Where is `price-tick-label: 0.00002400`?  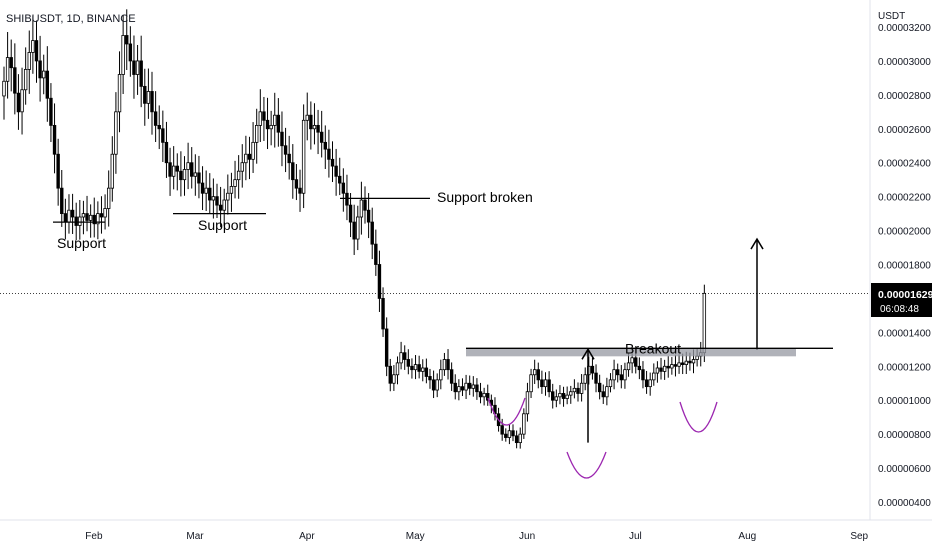 price-tick-label: 0.00002400 is located at coordinates (904, 164).